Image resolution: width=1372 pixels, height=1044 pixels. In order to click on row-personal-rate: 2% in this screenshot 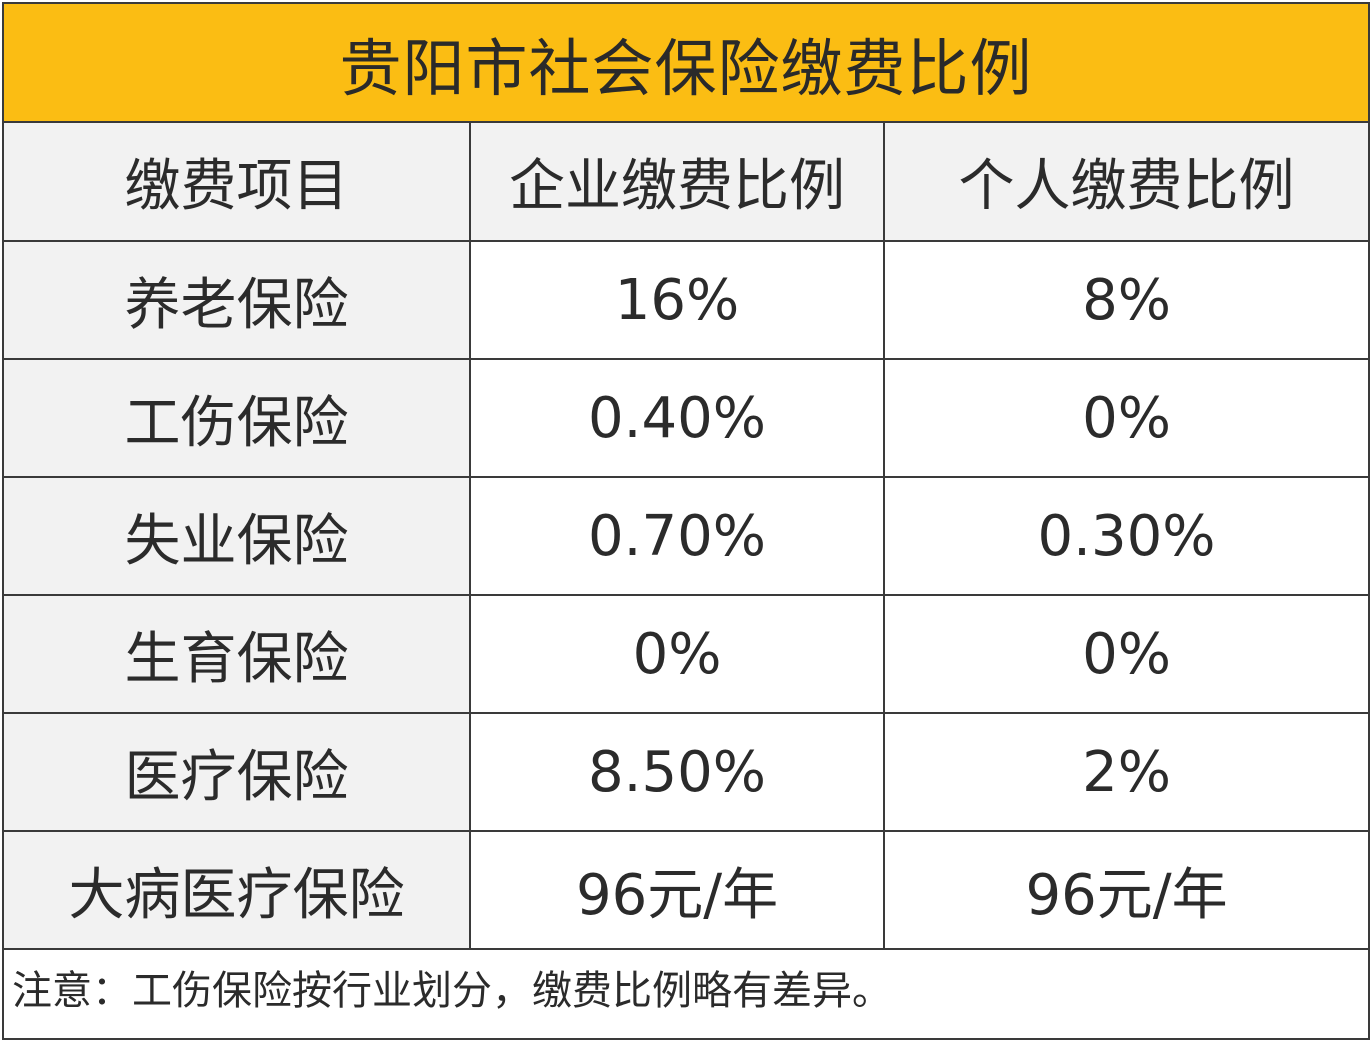, I will do `click(1126, 772)`.